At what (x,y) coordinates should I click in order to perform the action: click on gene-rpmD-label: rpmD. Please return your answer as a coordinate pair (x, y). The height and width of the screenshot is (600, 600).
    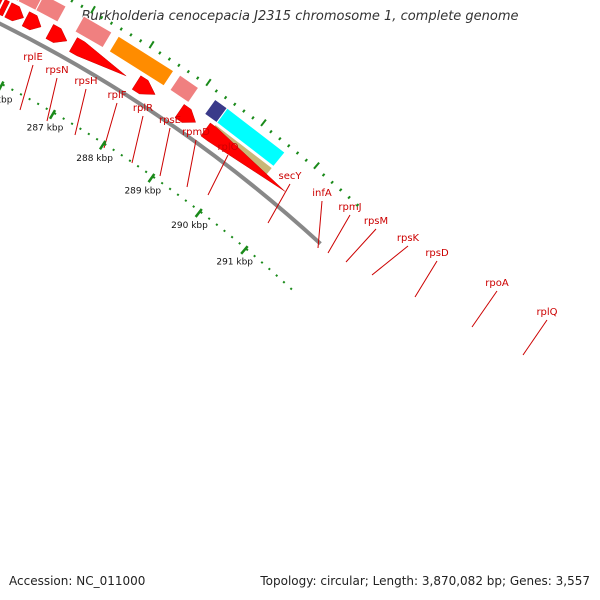
    Looking at the image, I should click on (196, 132).